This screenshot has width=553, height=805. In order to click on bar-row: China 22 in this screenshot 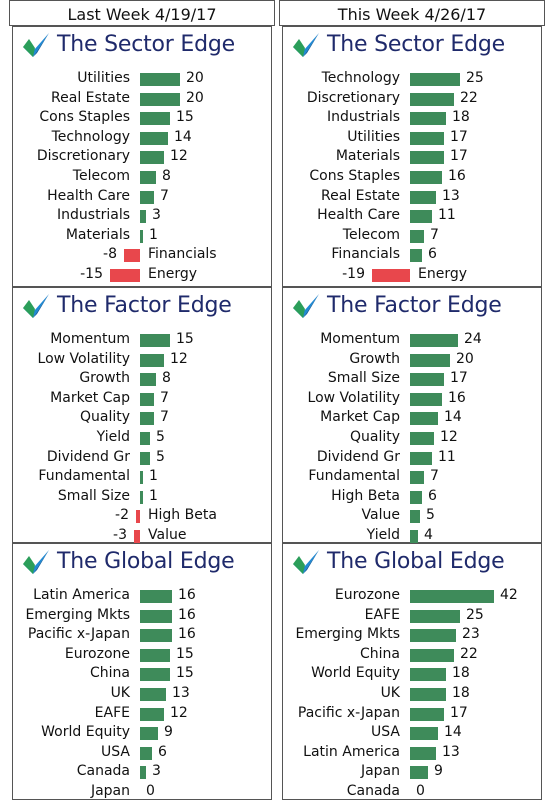, I will do `click(412, 654)`.